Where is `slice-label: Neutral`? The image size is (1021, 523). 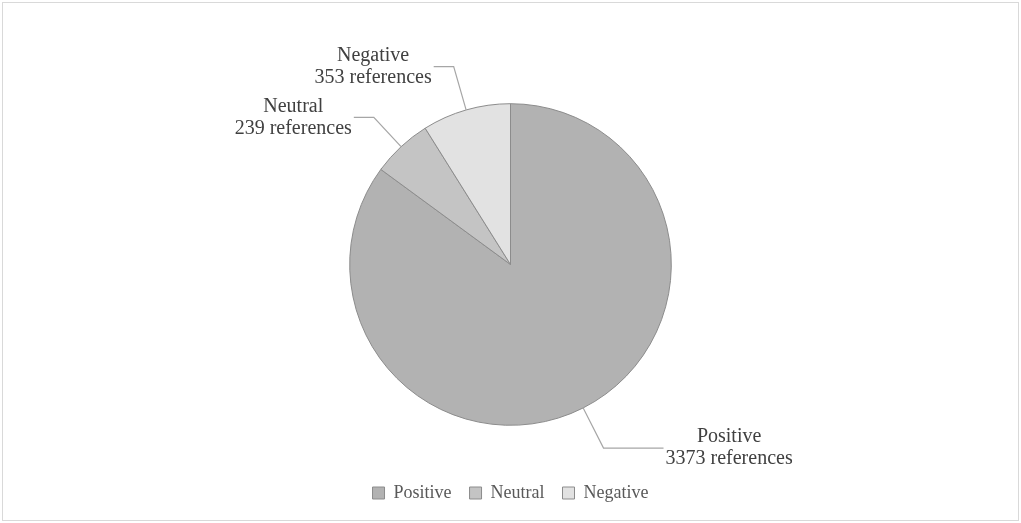
slice-label: Neutral is located at coordinates (293, 104).